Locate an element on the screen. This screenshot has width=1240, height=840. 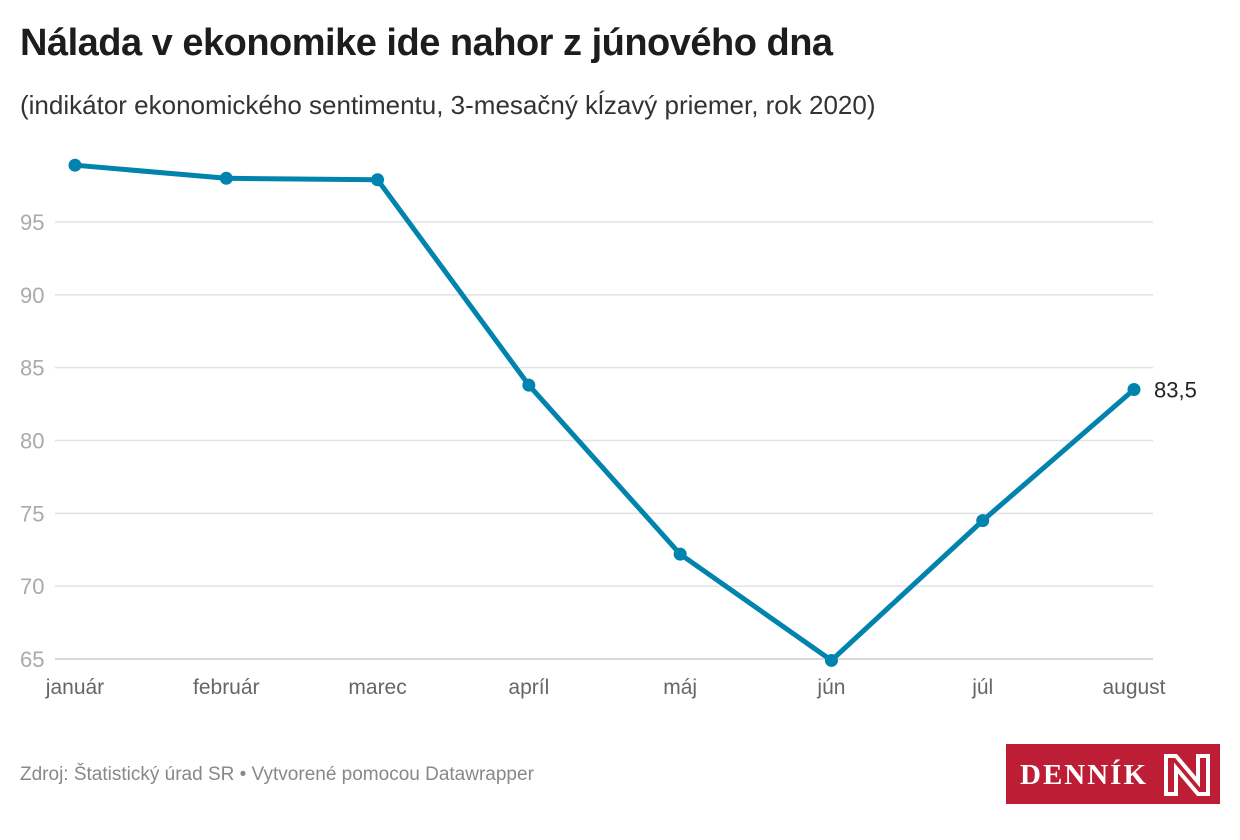
y-tick-label: 90 is located at coordinates (32, 295).